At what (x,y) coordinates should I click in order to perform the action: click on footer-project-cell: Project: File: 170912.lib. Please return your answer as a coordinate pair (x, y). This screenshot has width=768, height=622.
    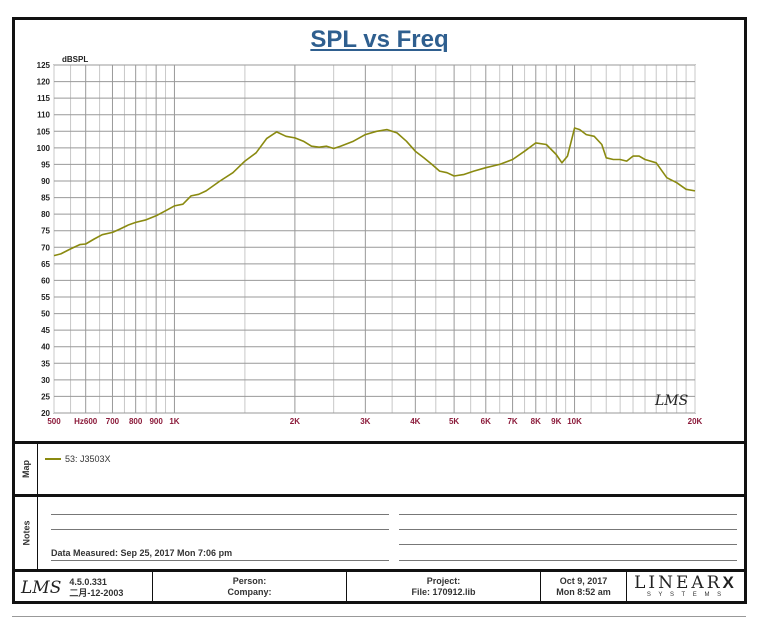
    Looking at the image, I should click on (444, 588).